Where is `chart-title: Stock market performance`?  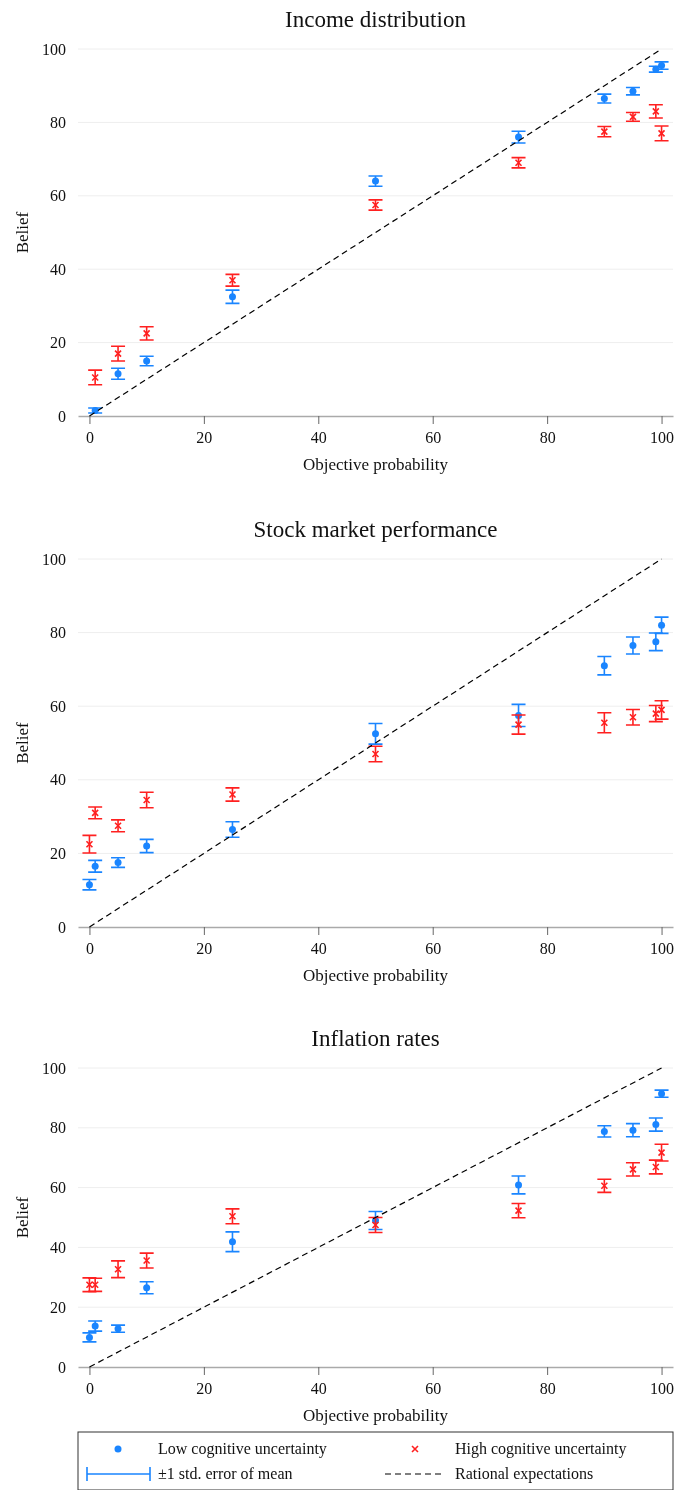
chart-title: Stock market performance is located at coordinates (375, 529).